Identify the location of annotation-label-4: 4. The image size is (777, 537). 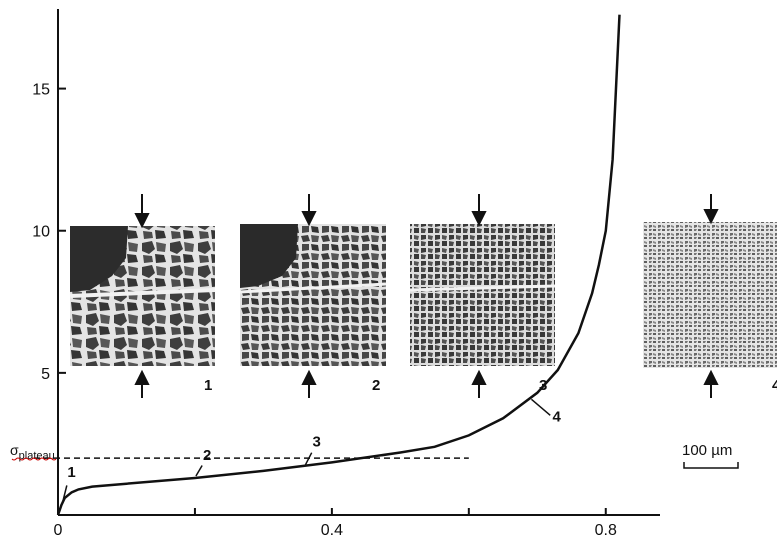
(556, 416).